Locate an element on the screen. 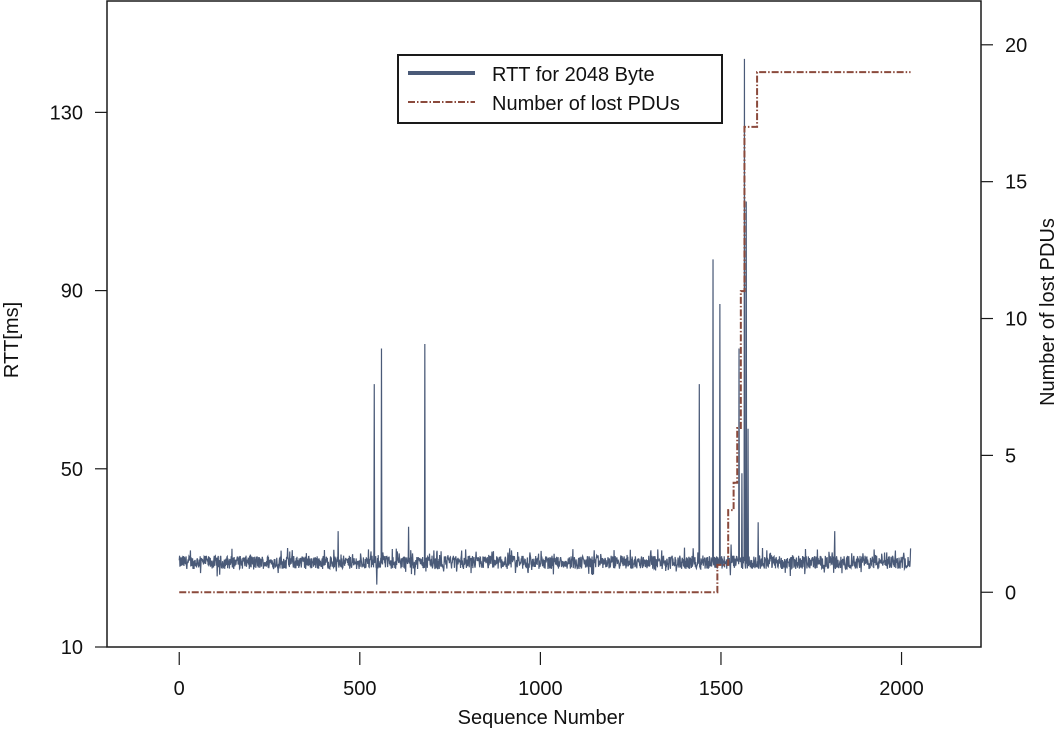 The height and width of the screenshot is (731, 1057). x-tick-label: 0 is located at coordinates (179, 689).